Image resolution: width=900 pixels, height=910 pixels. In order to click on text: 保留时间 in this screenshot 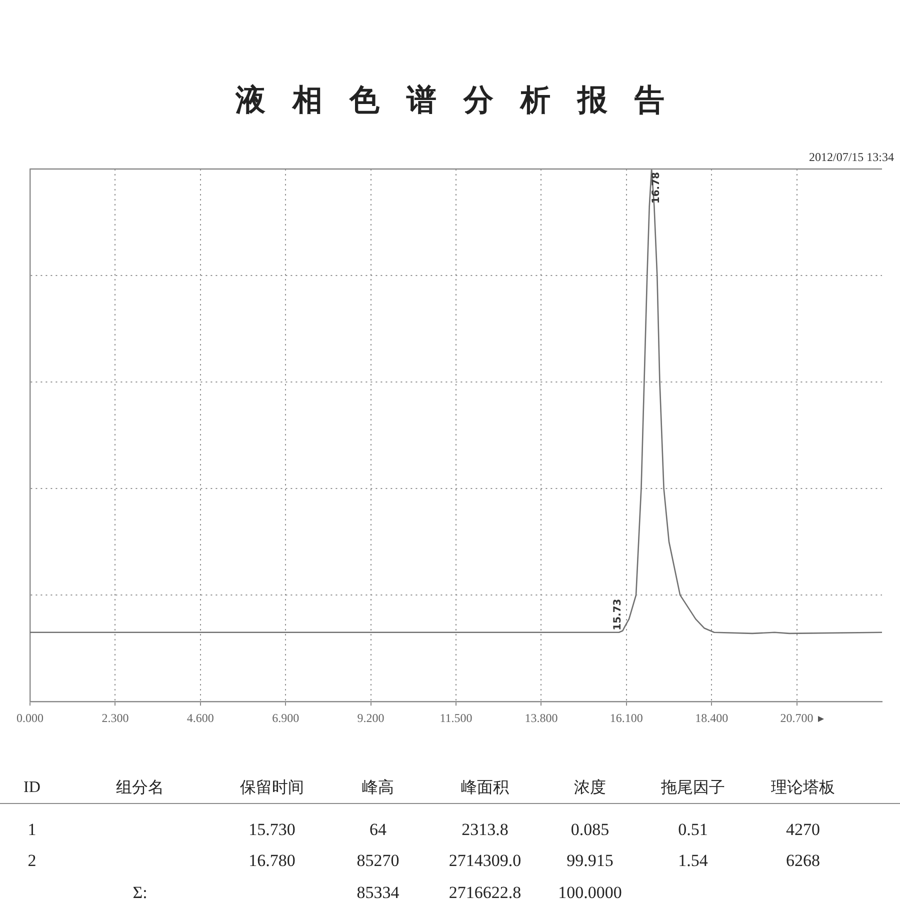, I will do `click(272, 788)`.